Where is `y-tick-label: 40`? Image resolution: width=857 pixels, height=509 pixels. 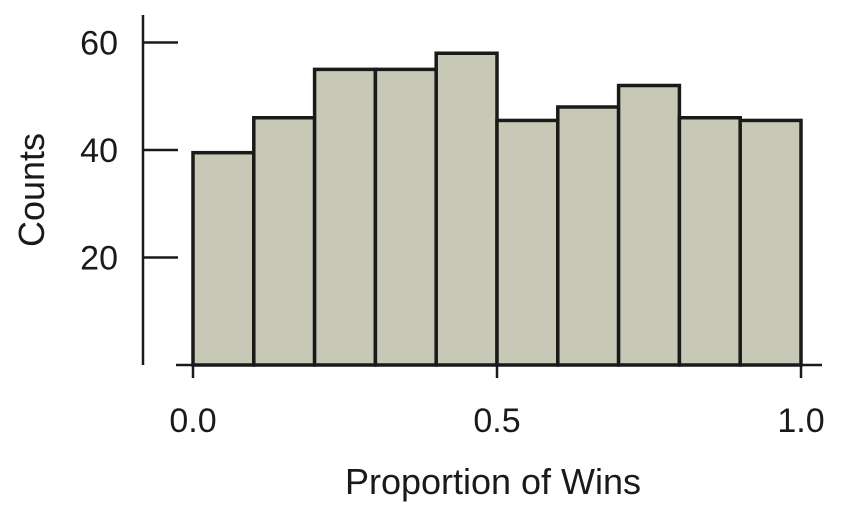 y-tick-label: 40 is located at coordinates (99, 151).